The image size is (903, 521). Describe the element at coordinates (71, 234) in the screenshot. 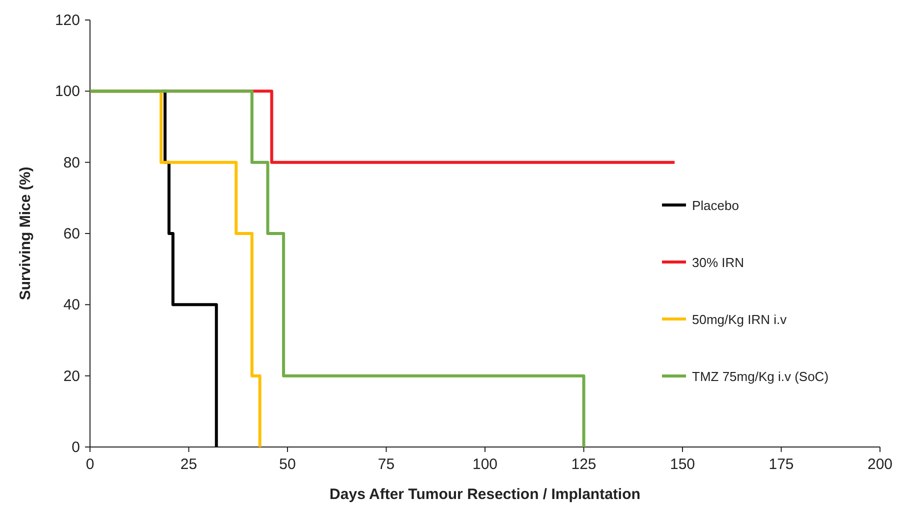

I see `y-tick-label: 60` at that location.